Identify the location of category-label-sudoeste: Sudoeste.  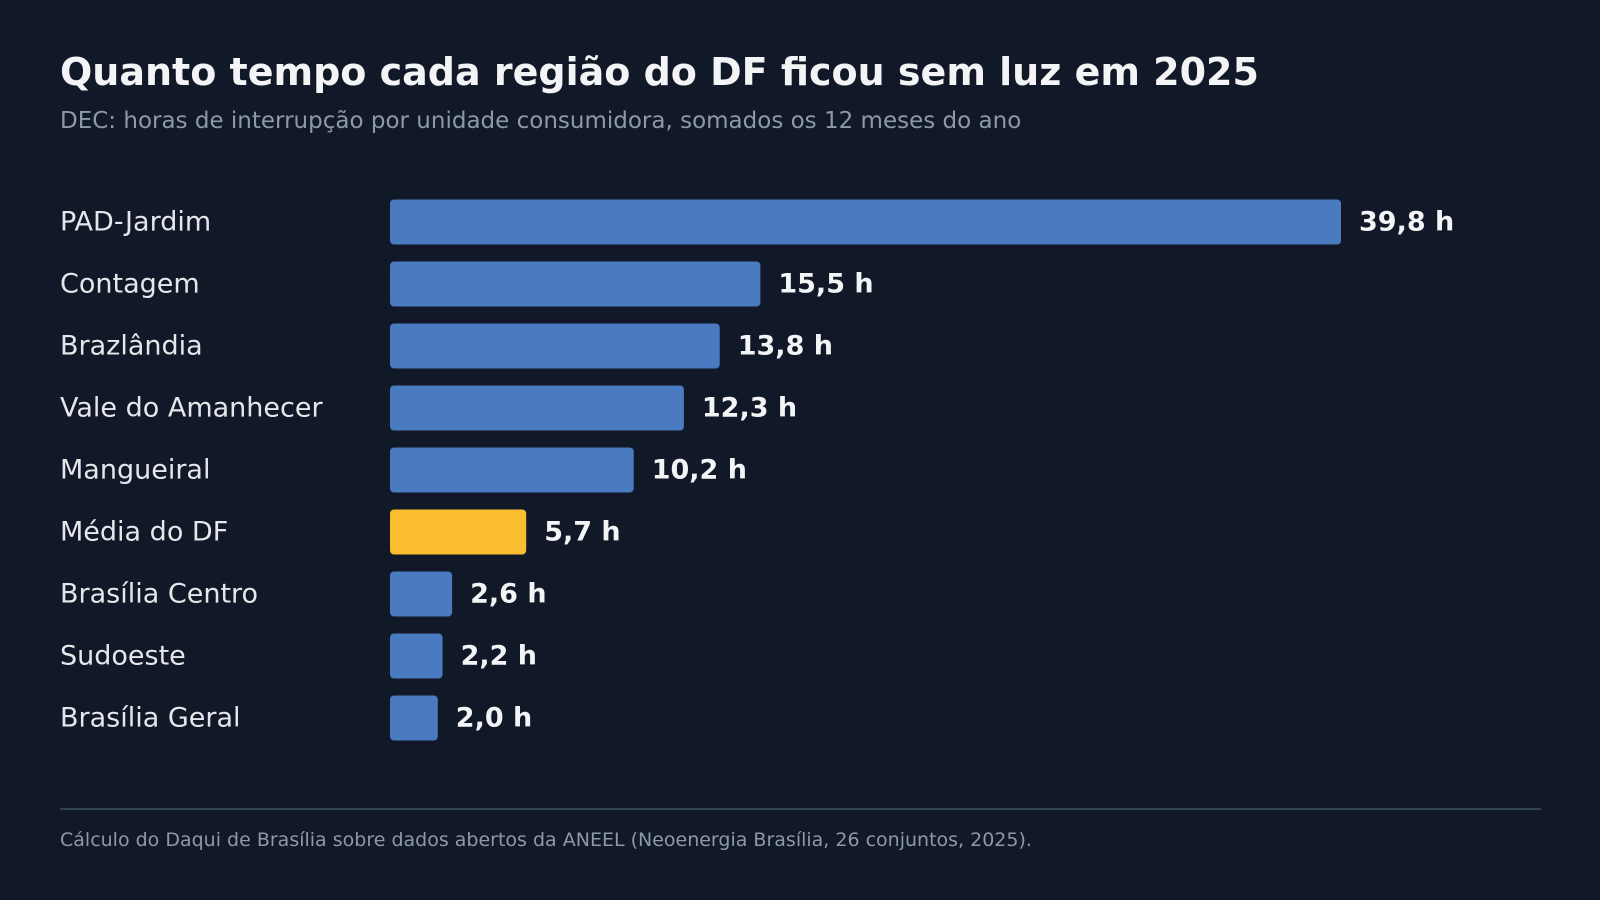
(123, 656).